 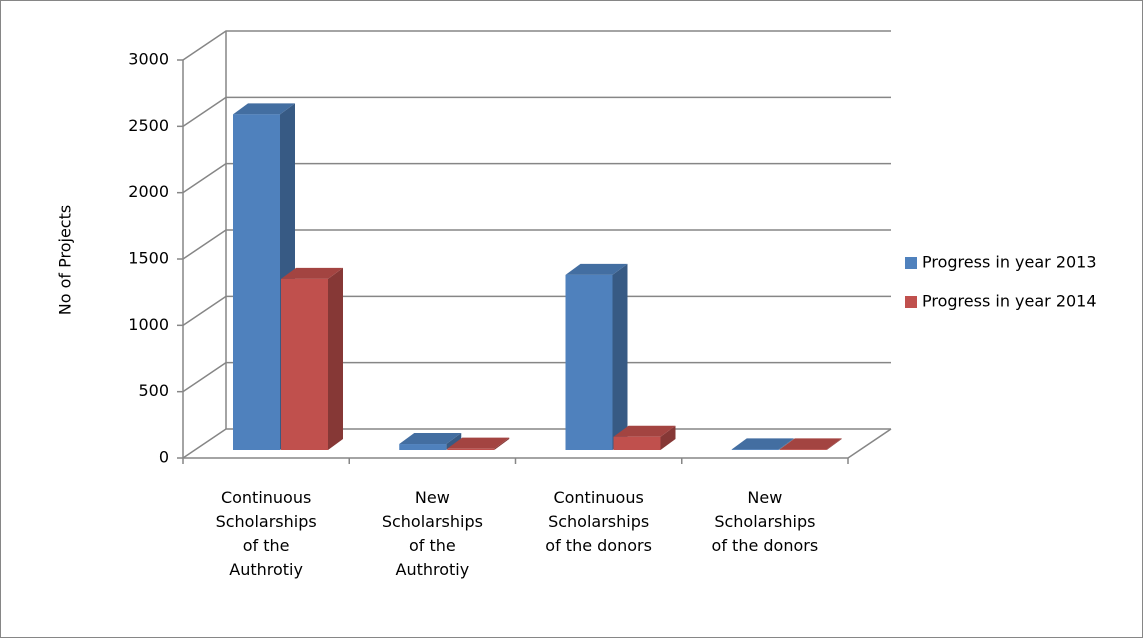 What do you see at coordinates (65, 260) in the screenshot?
I see `y-axis-title: No of Projects` at bounding box center [65, 260].